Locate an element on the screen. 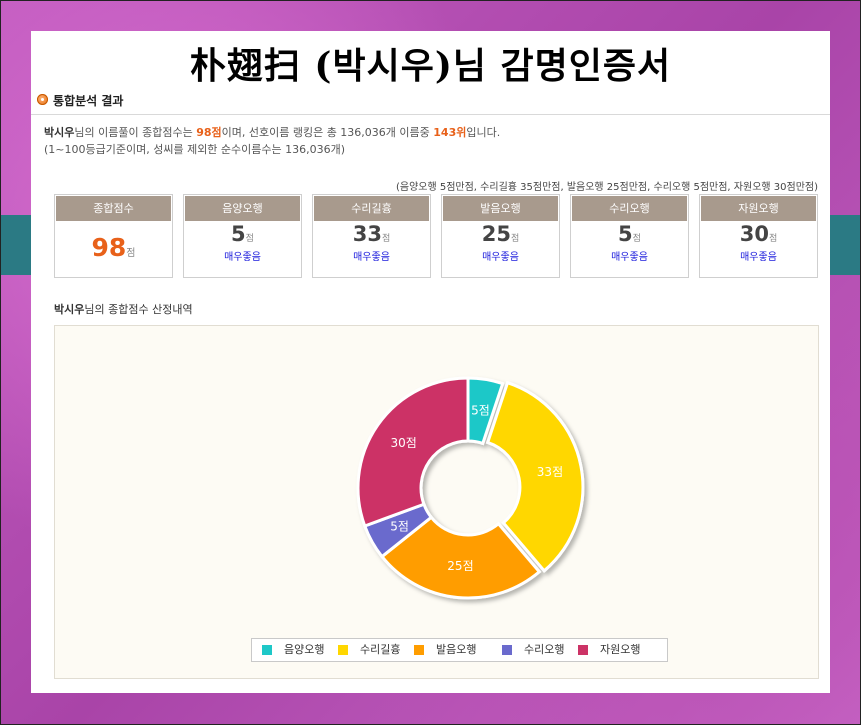 The image size is (861, 725). card-value: 33 is located at coordinates (367, 234).